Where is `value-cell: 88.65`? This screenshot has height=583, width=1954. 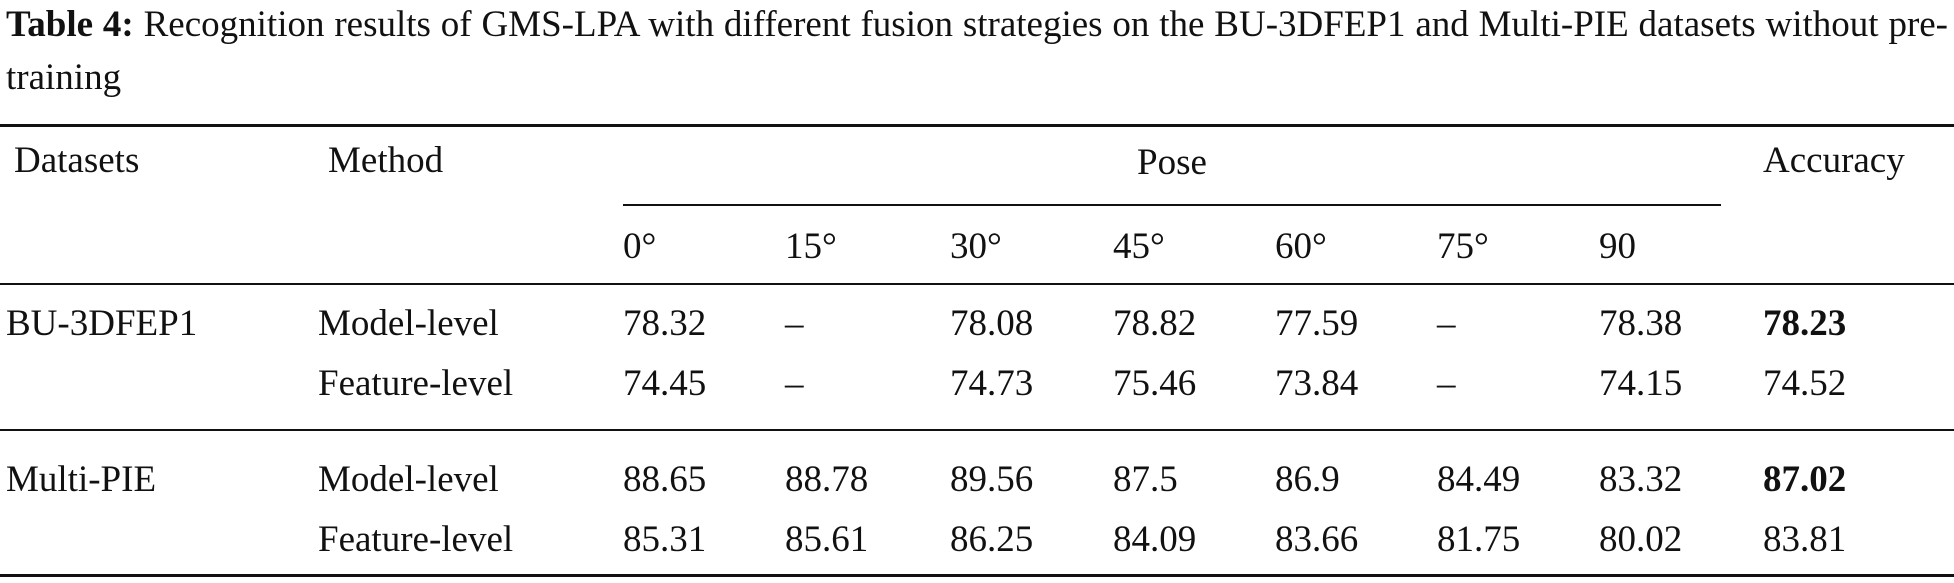
value-cell: 88.65 is located at coordinates (665, 479).